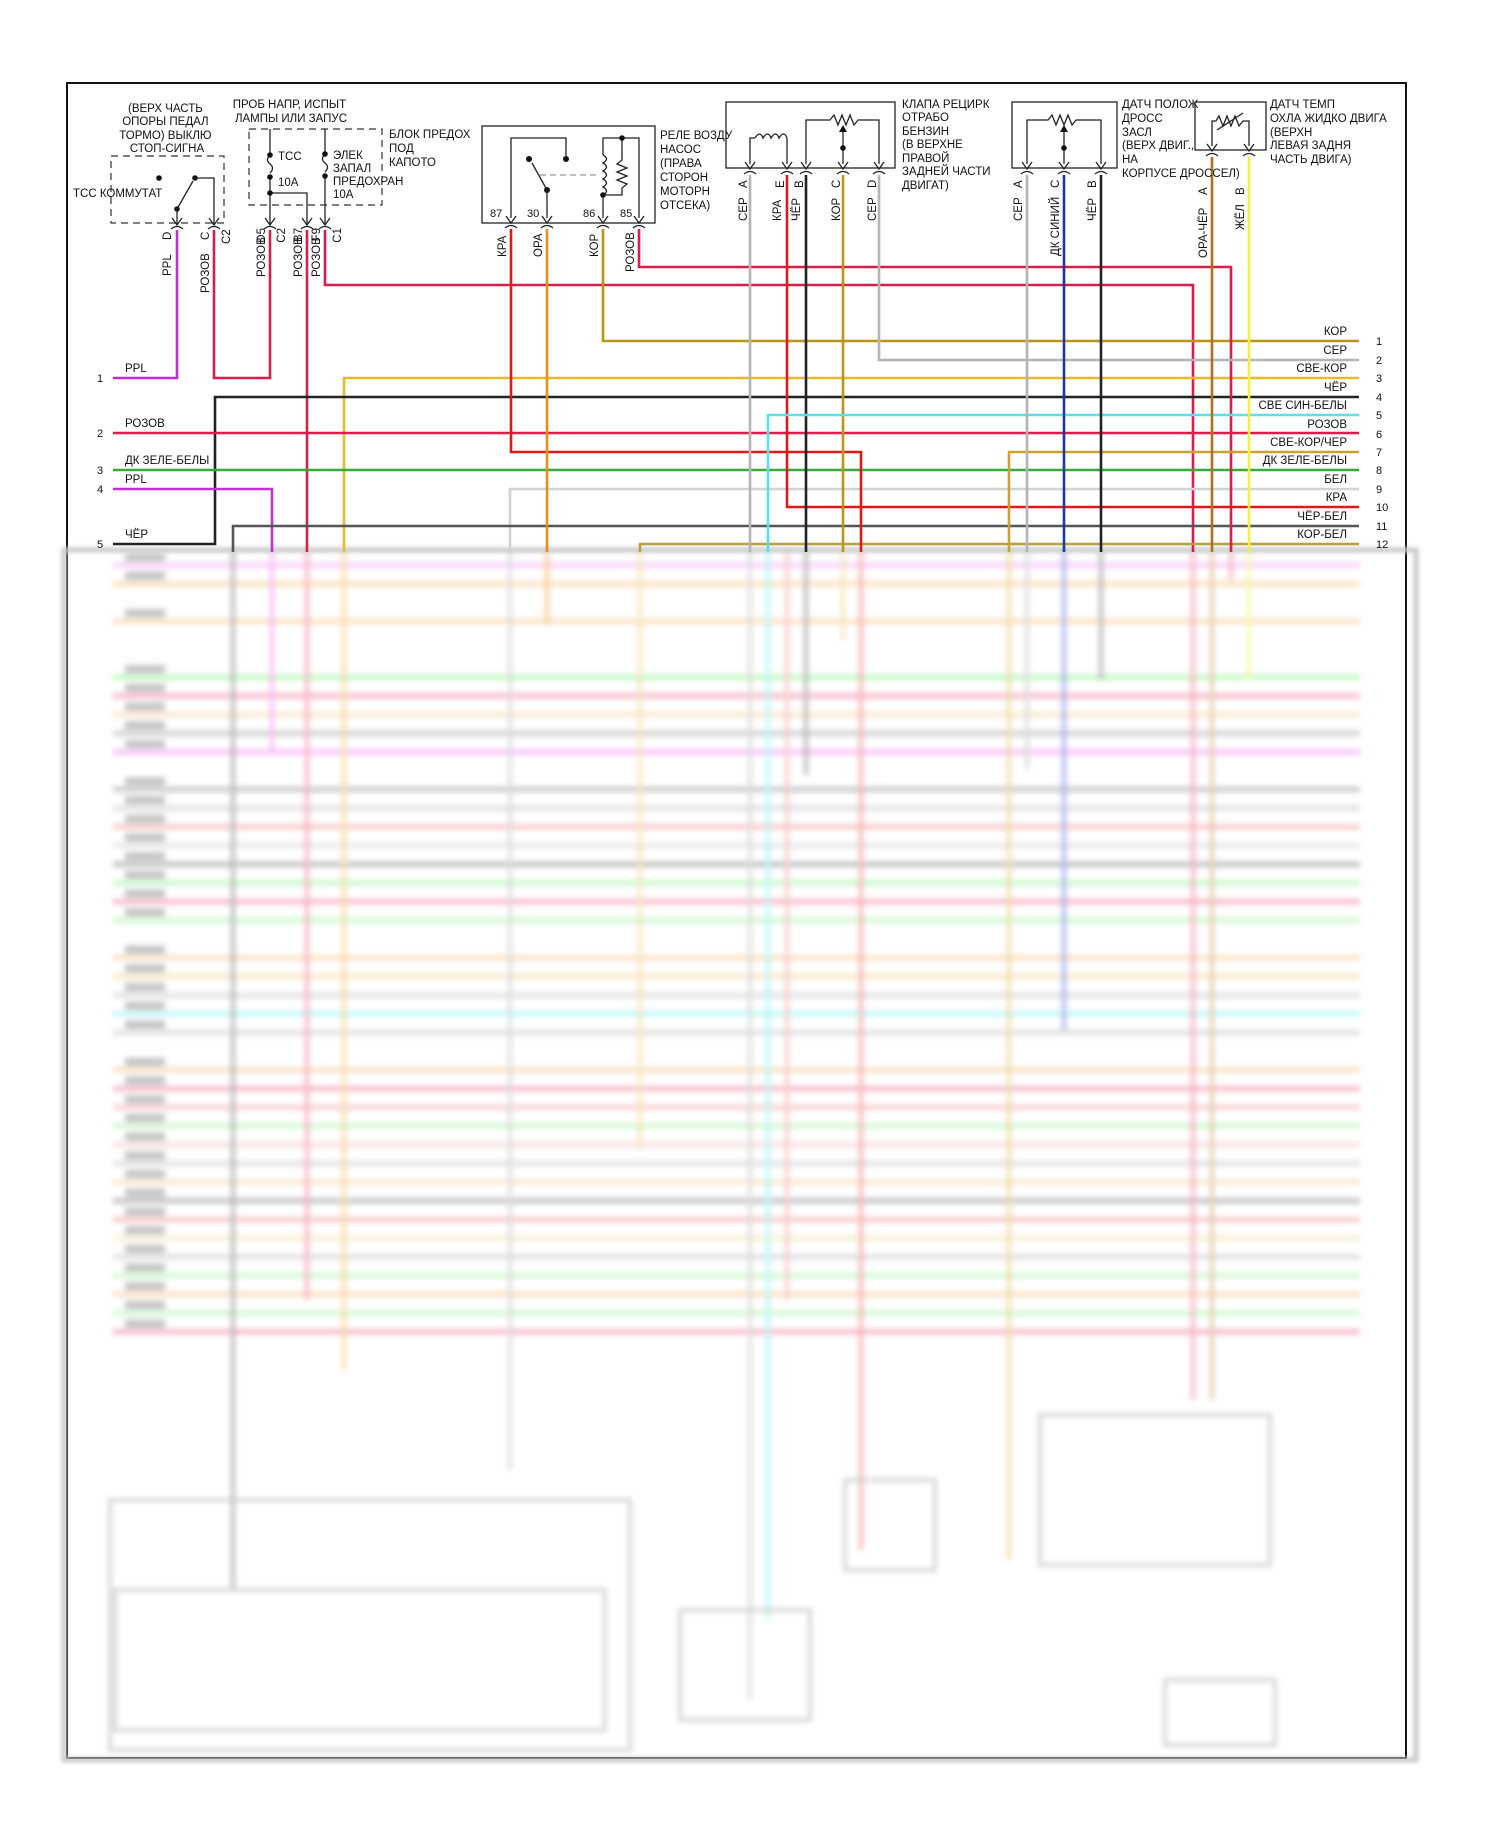 The width and height of the screenshot is (1500, 1828). I want to click on connector-pin-number: 4, so click(1379, 398).